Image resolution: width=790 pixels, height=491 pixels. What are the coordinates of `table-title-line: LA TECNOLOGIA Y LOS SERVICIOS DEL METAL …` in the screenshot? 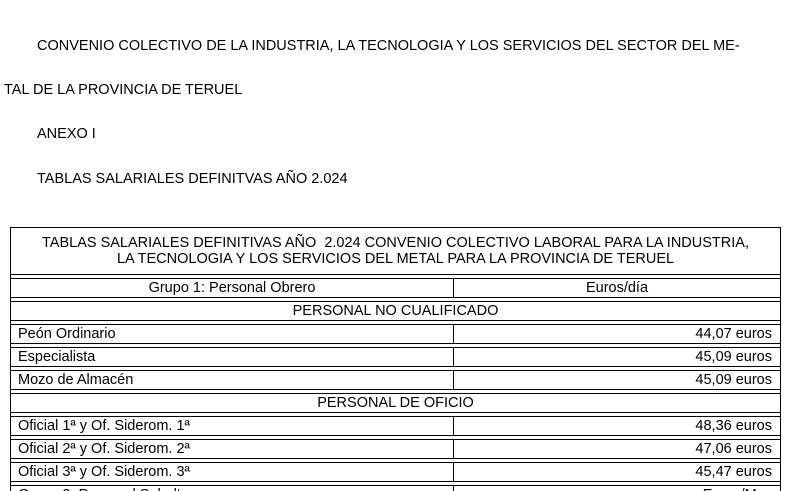 It's located at (395, 259).